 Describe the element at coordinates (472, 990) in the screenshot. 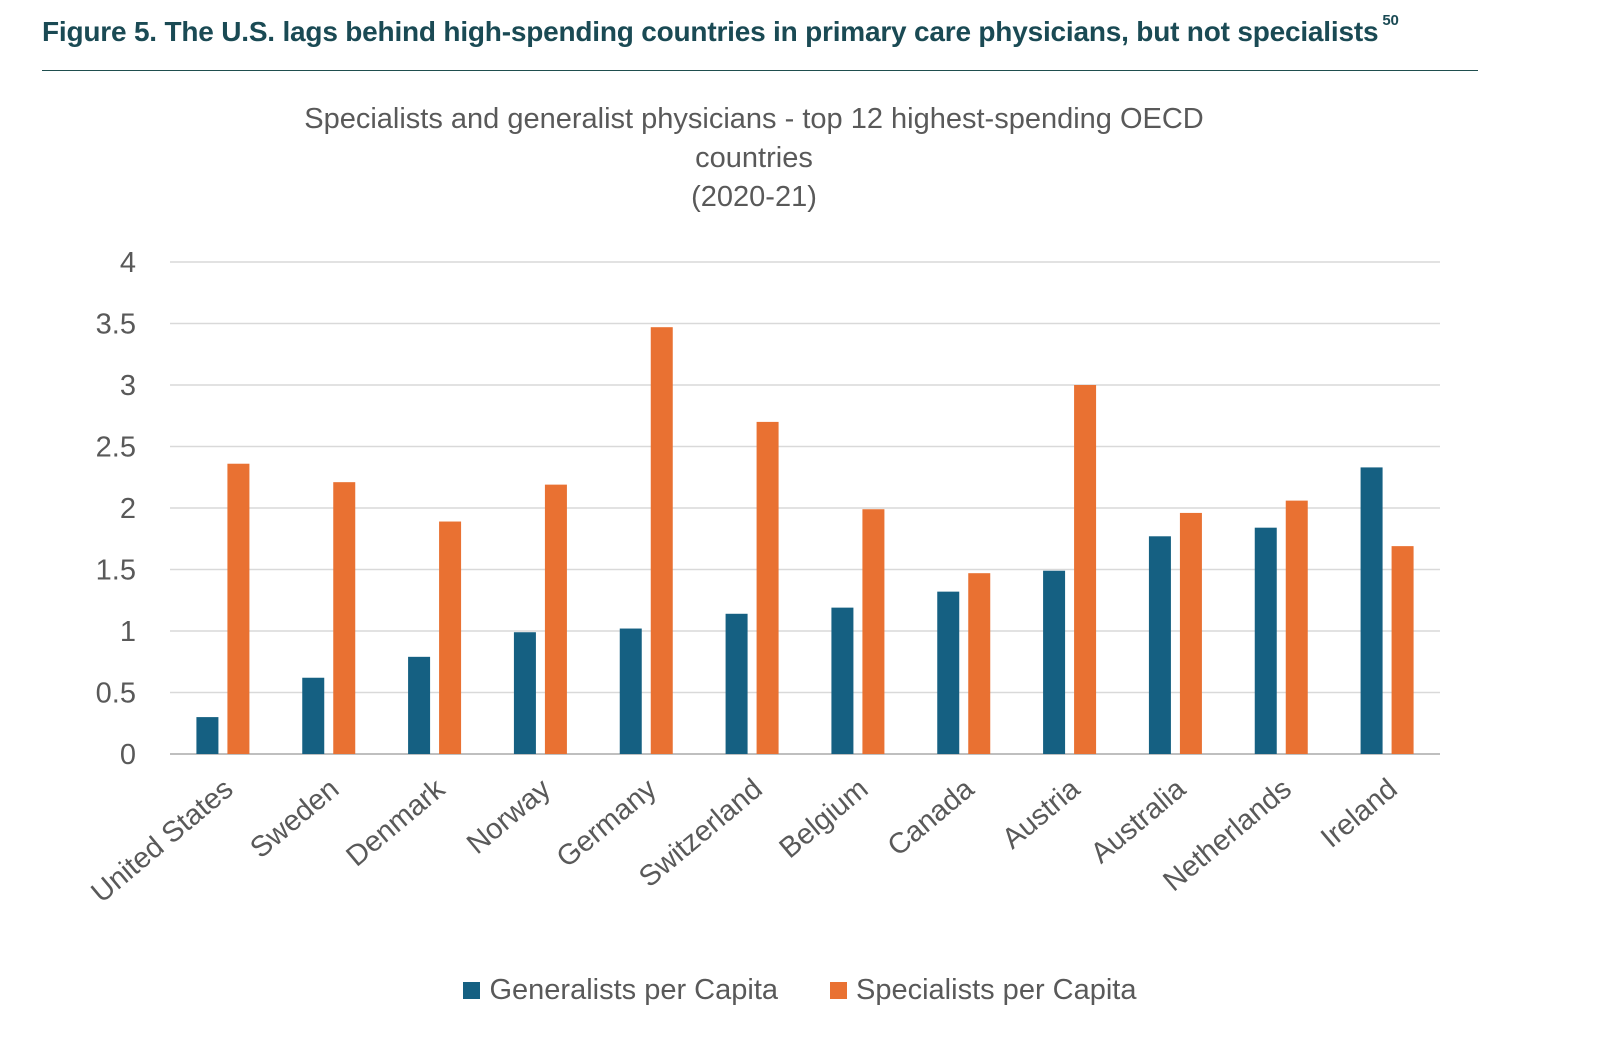

I see `legend-swatch-generalists` at that location.